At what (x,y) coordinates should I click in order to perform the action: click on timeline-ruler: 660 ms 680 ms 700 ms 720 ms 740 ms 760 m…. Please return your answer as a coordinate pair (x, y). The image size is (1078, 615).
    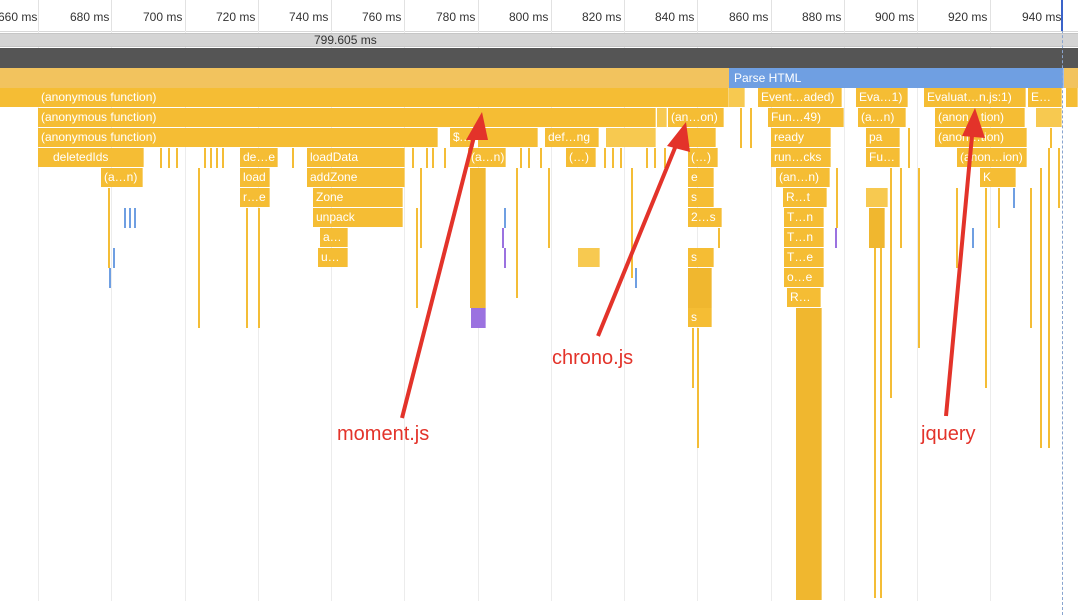
    Looking at the image, I should click on (539, 16).